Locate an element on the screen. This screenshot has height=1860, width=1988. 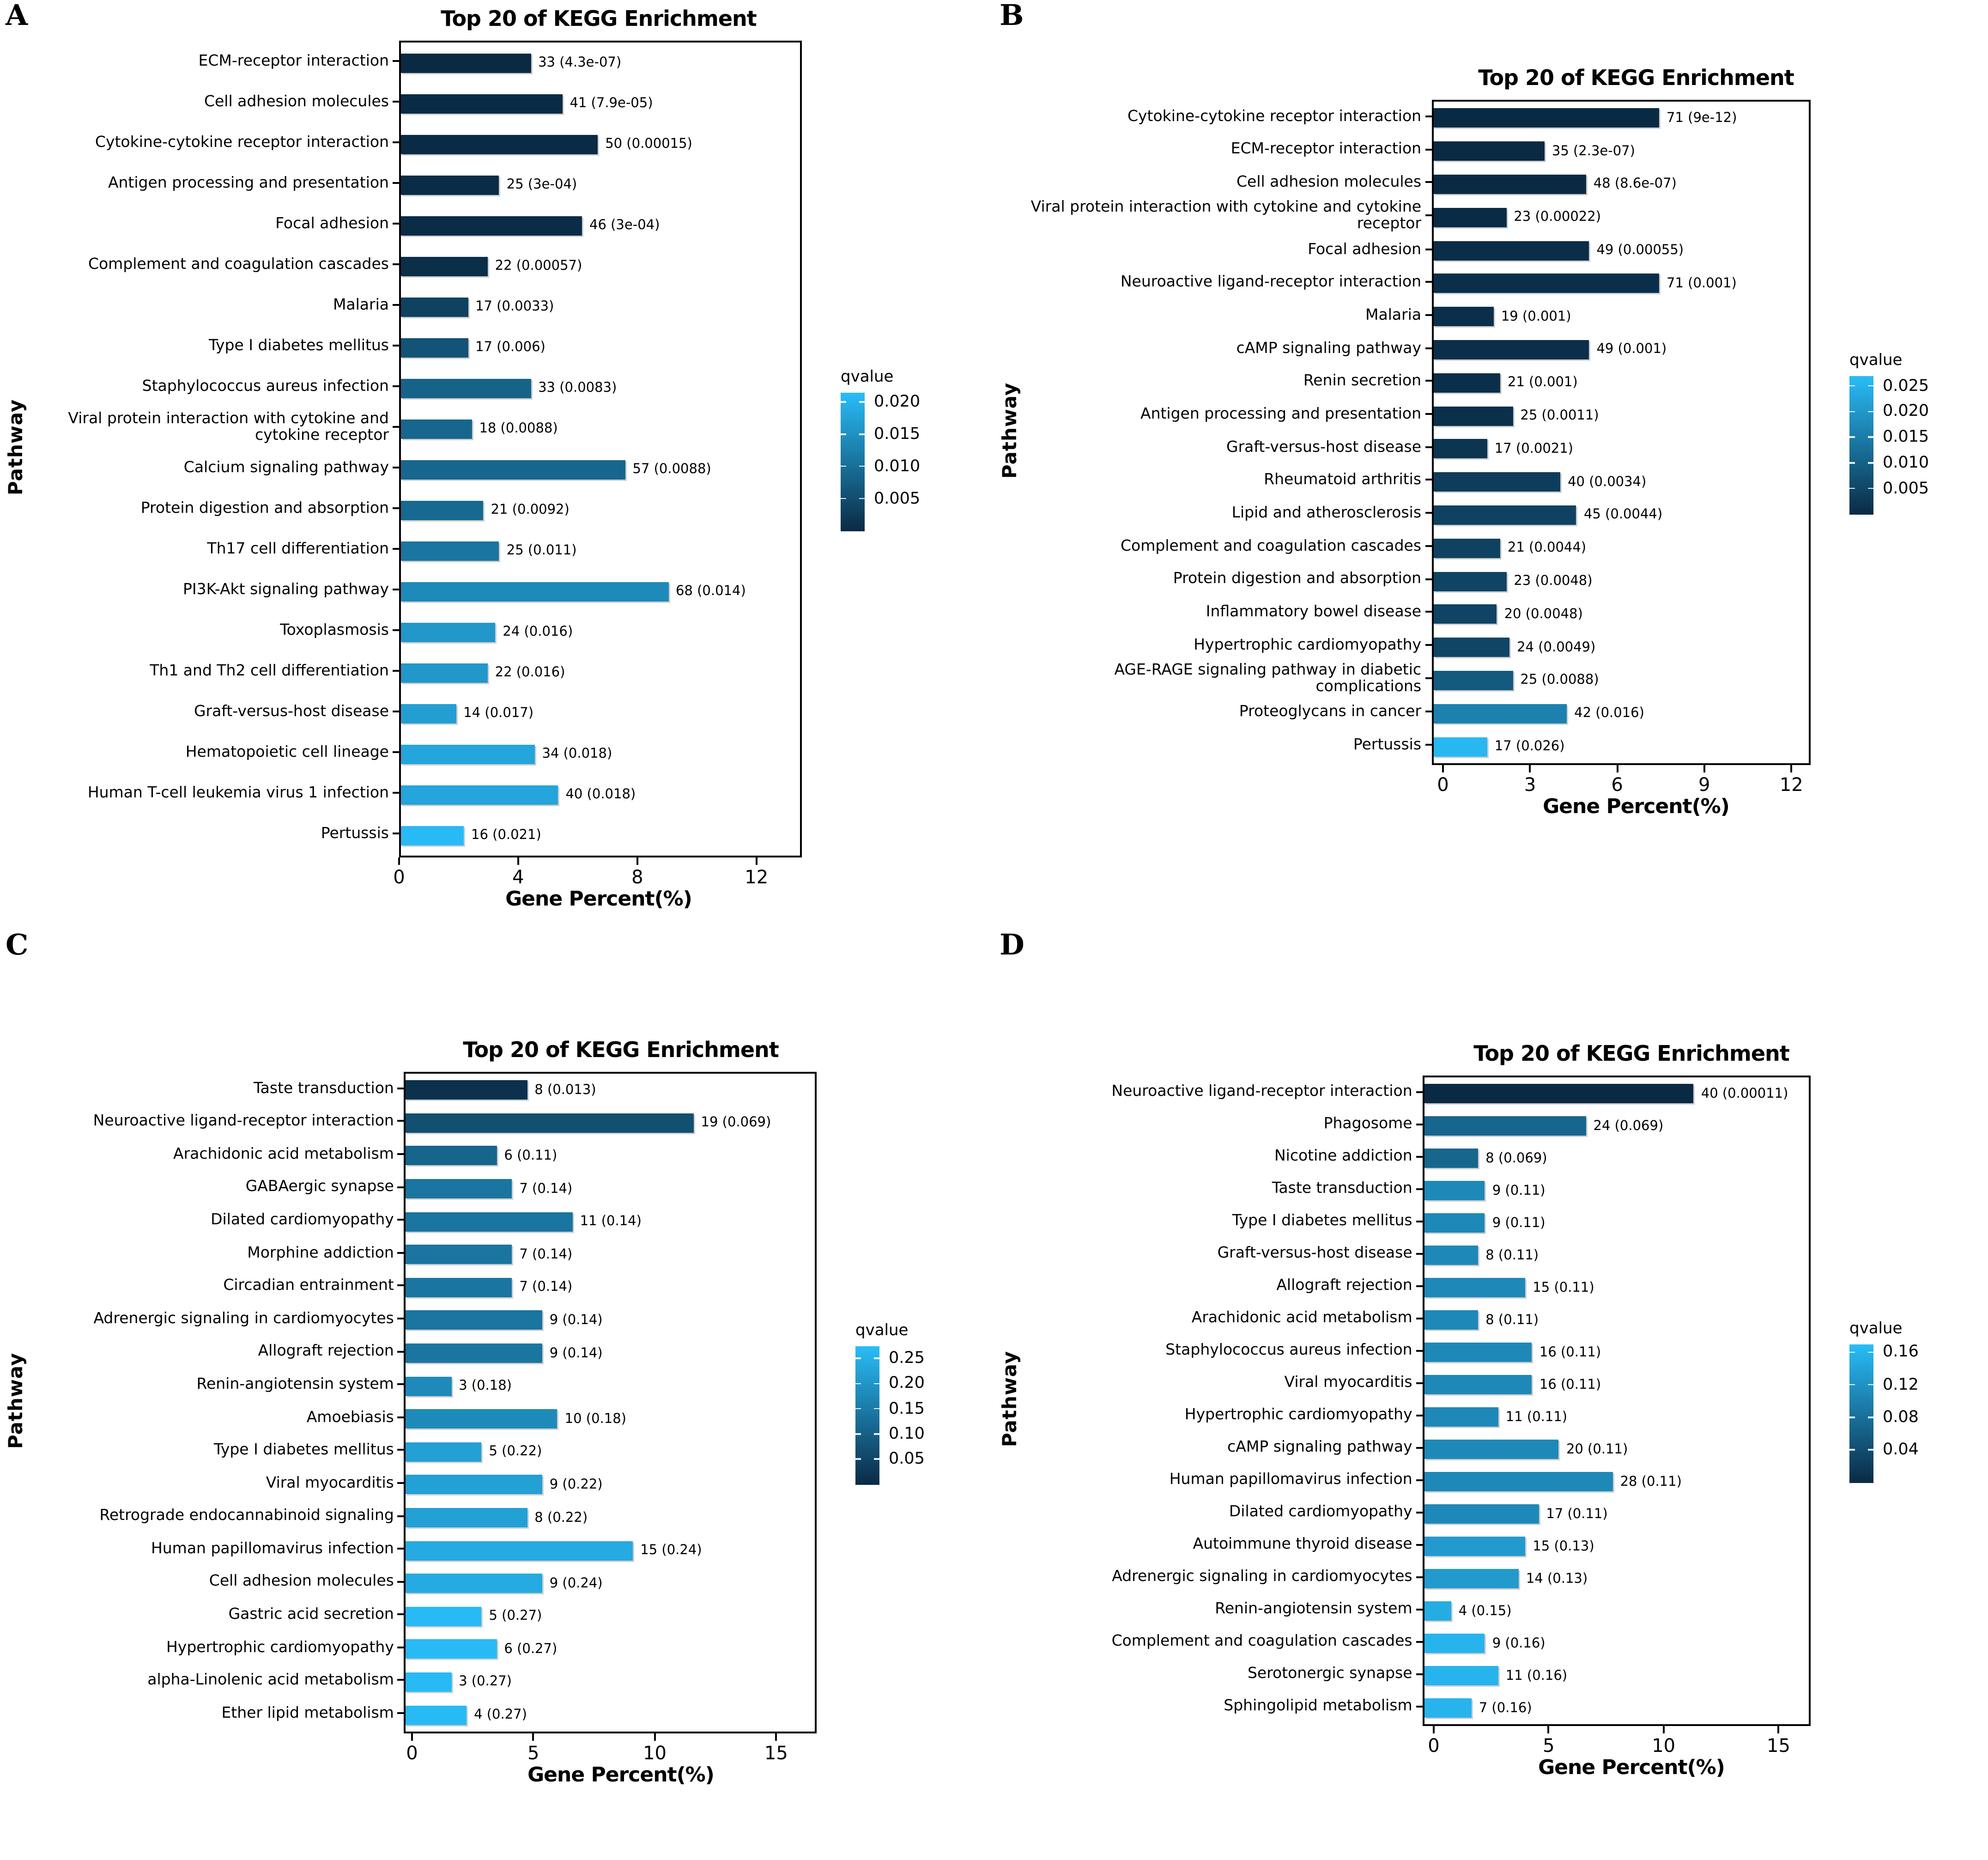
colorbar-wrap: 0.16 0.12 0.08 0.04 is located at coordinates (1884, 1413).